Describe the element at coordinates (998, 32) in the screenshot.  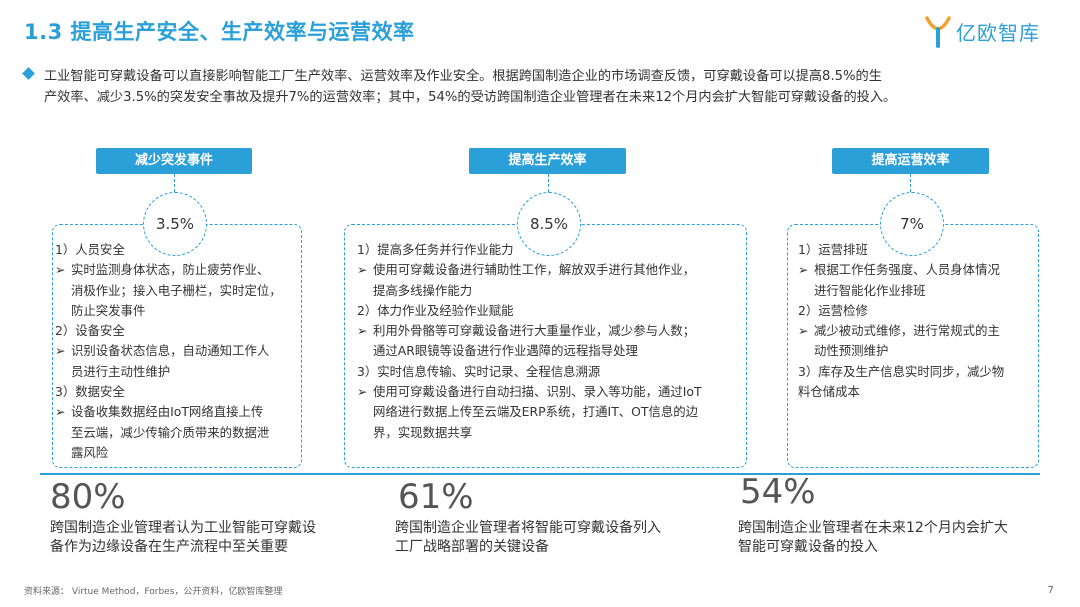
I see `logo-text: 亿欧智库` at that location.